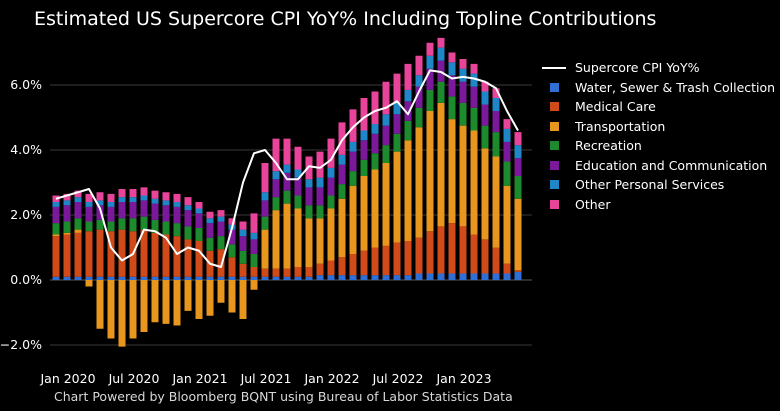 Image resolution: width=780 pixels, height=411 pixels. Describe the element at coordinates (661, 184) in the screenshot. I see `legend-item-other-personal-services: Other Personal Services` at that location.